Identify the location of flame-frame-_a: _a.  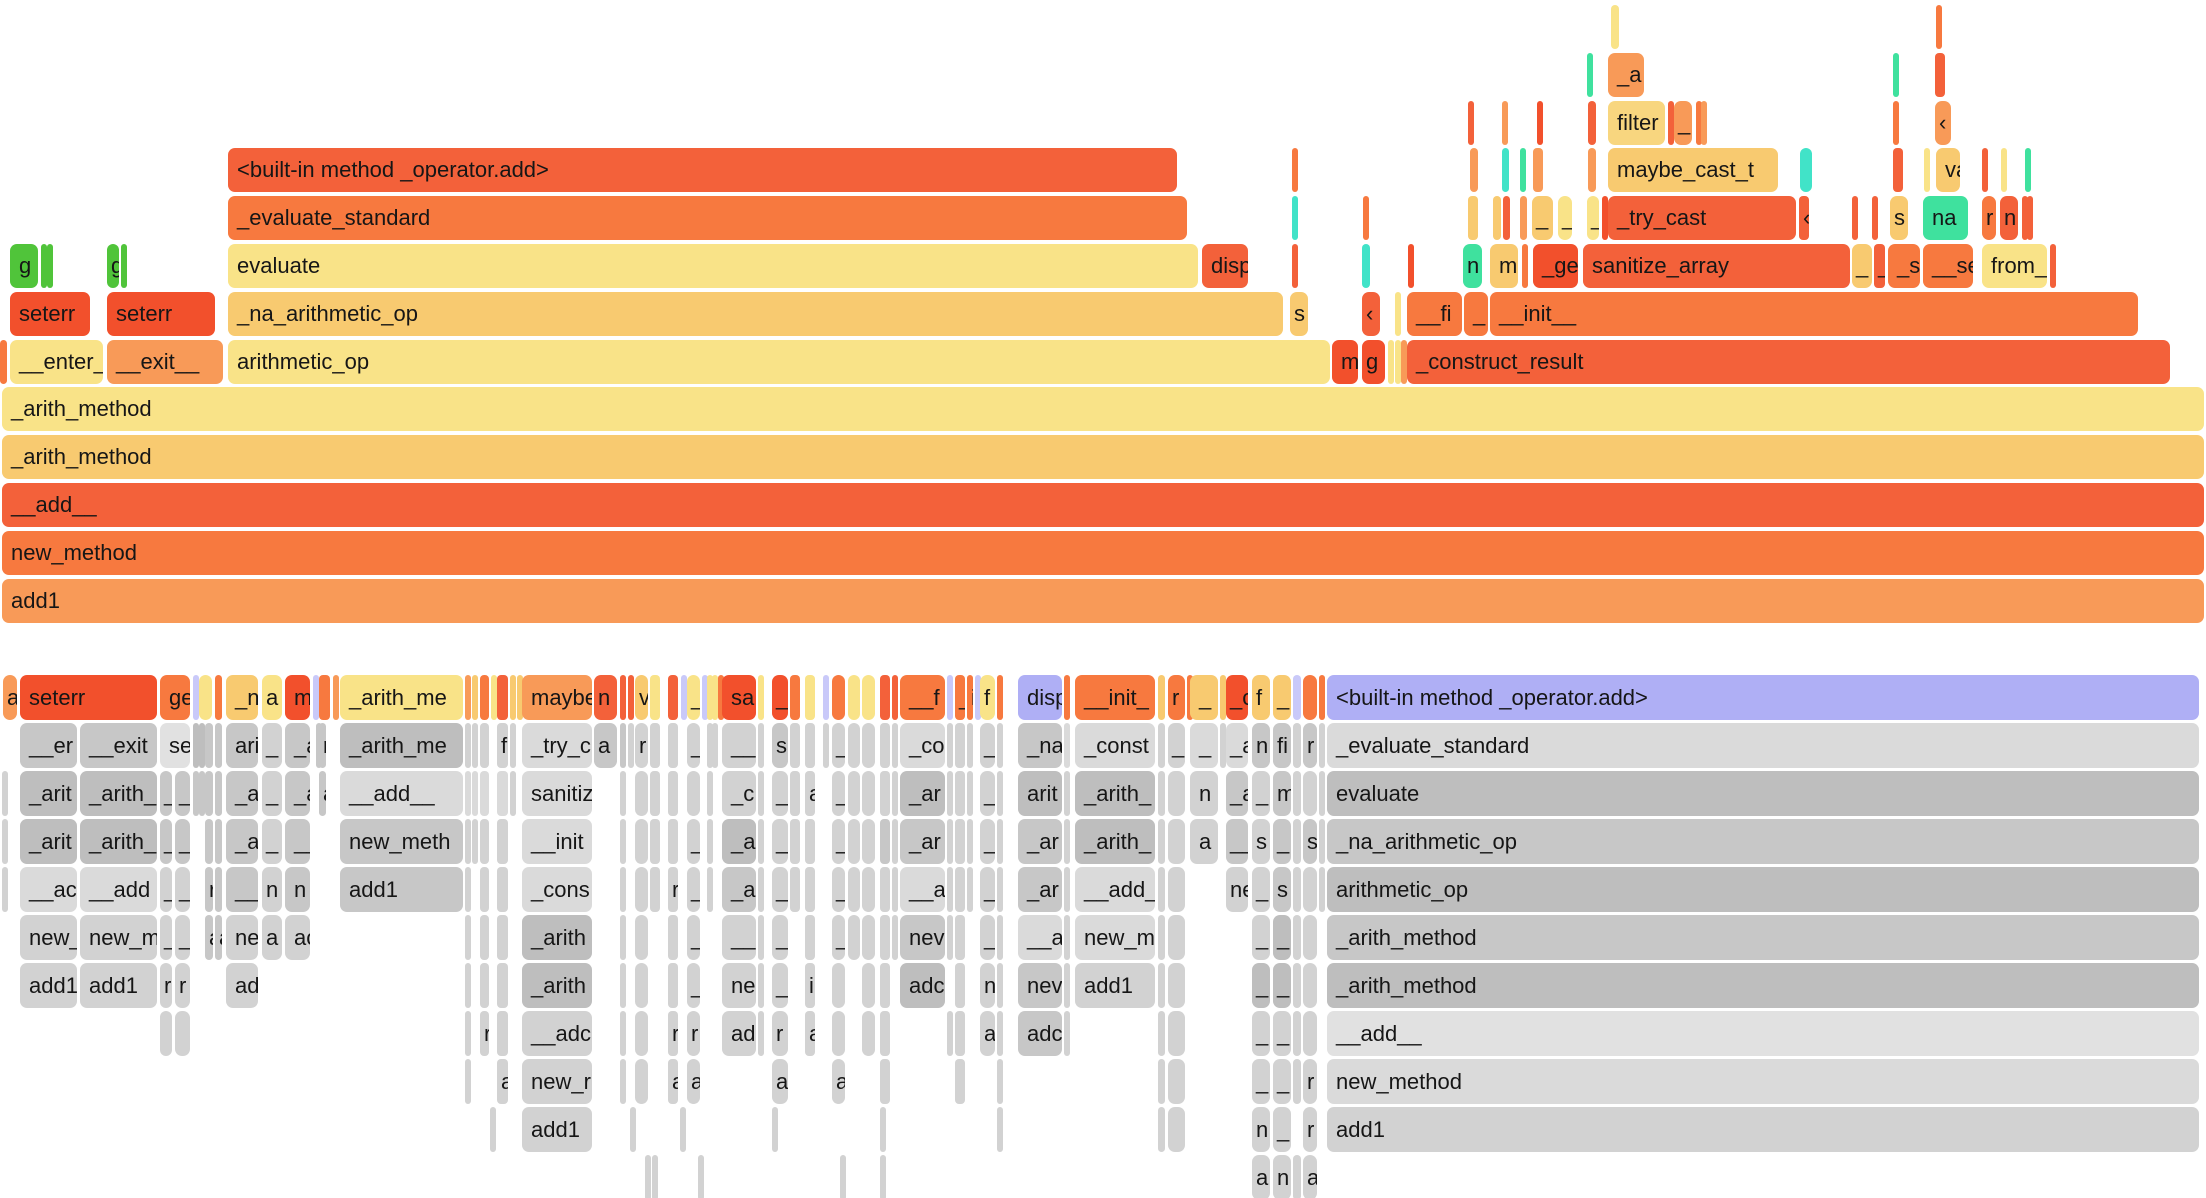
(242, 793).